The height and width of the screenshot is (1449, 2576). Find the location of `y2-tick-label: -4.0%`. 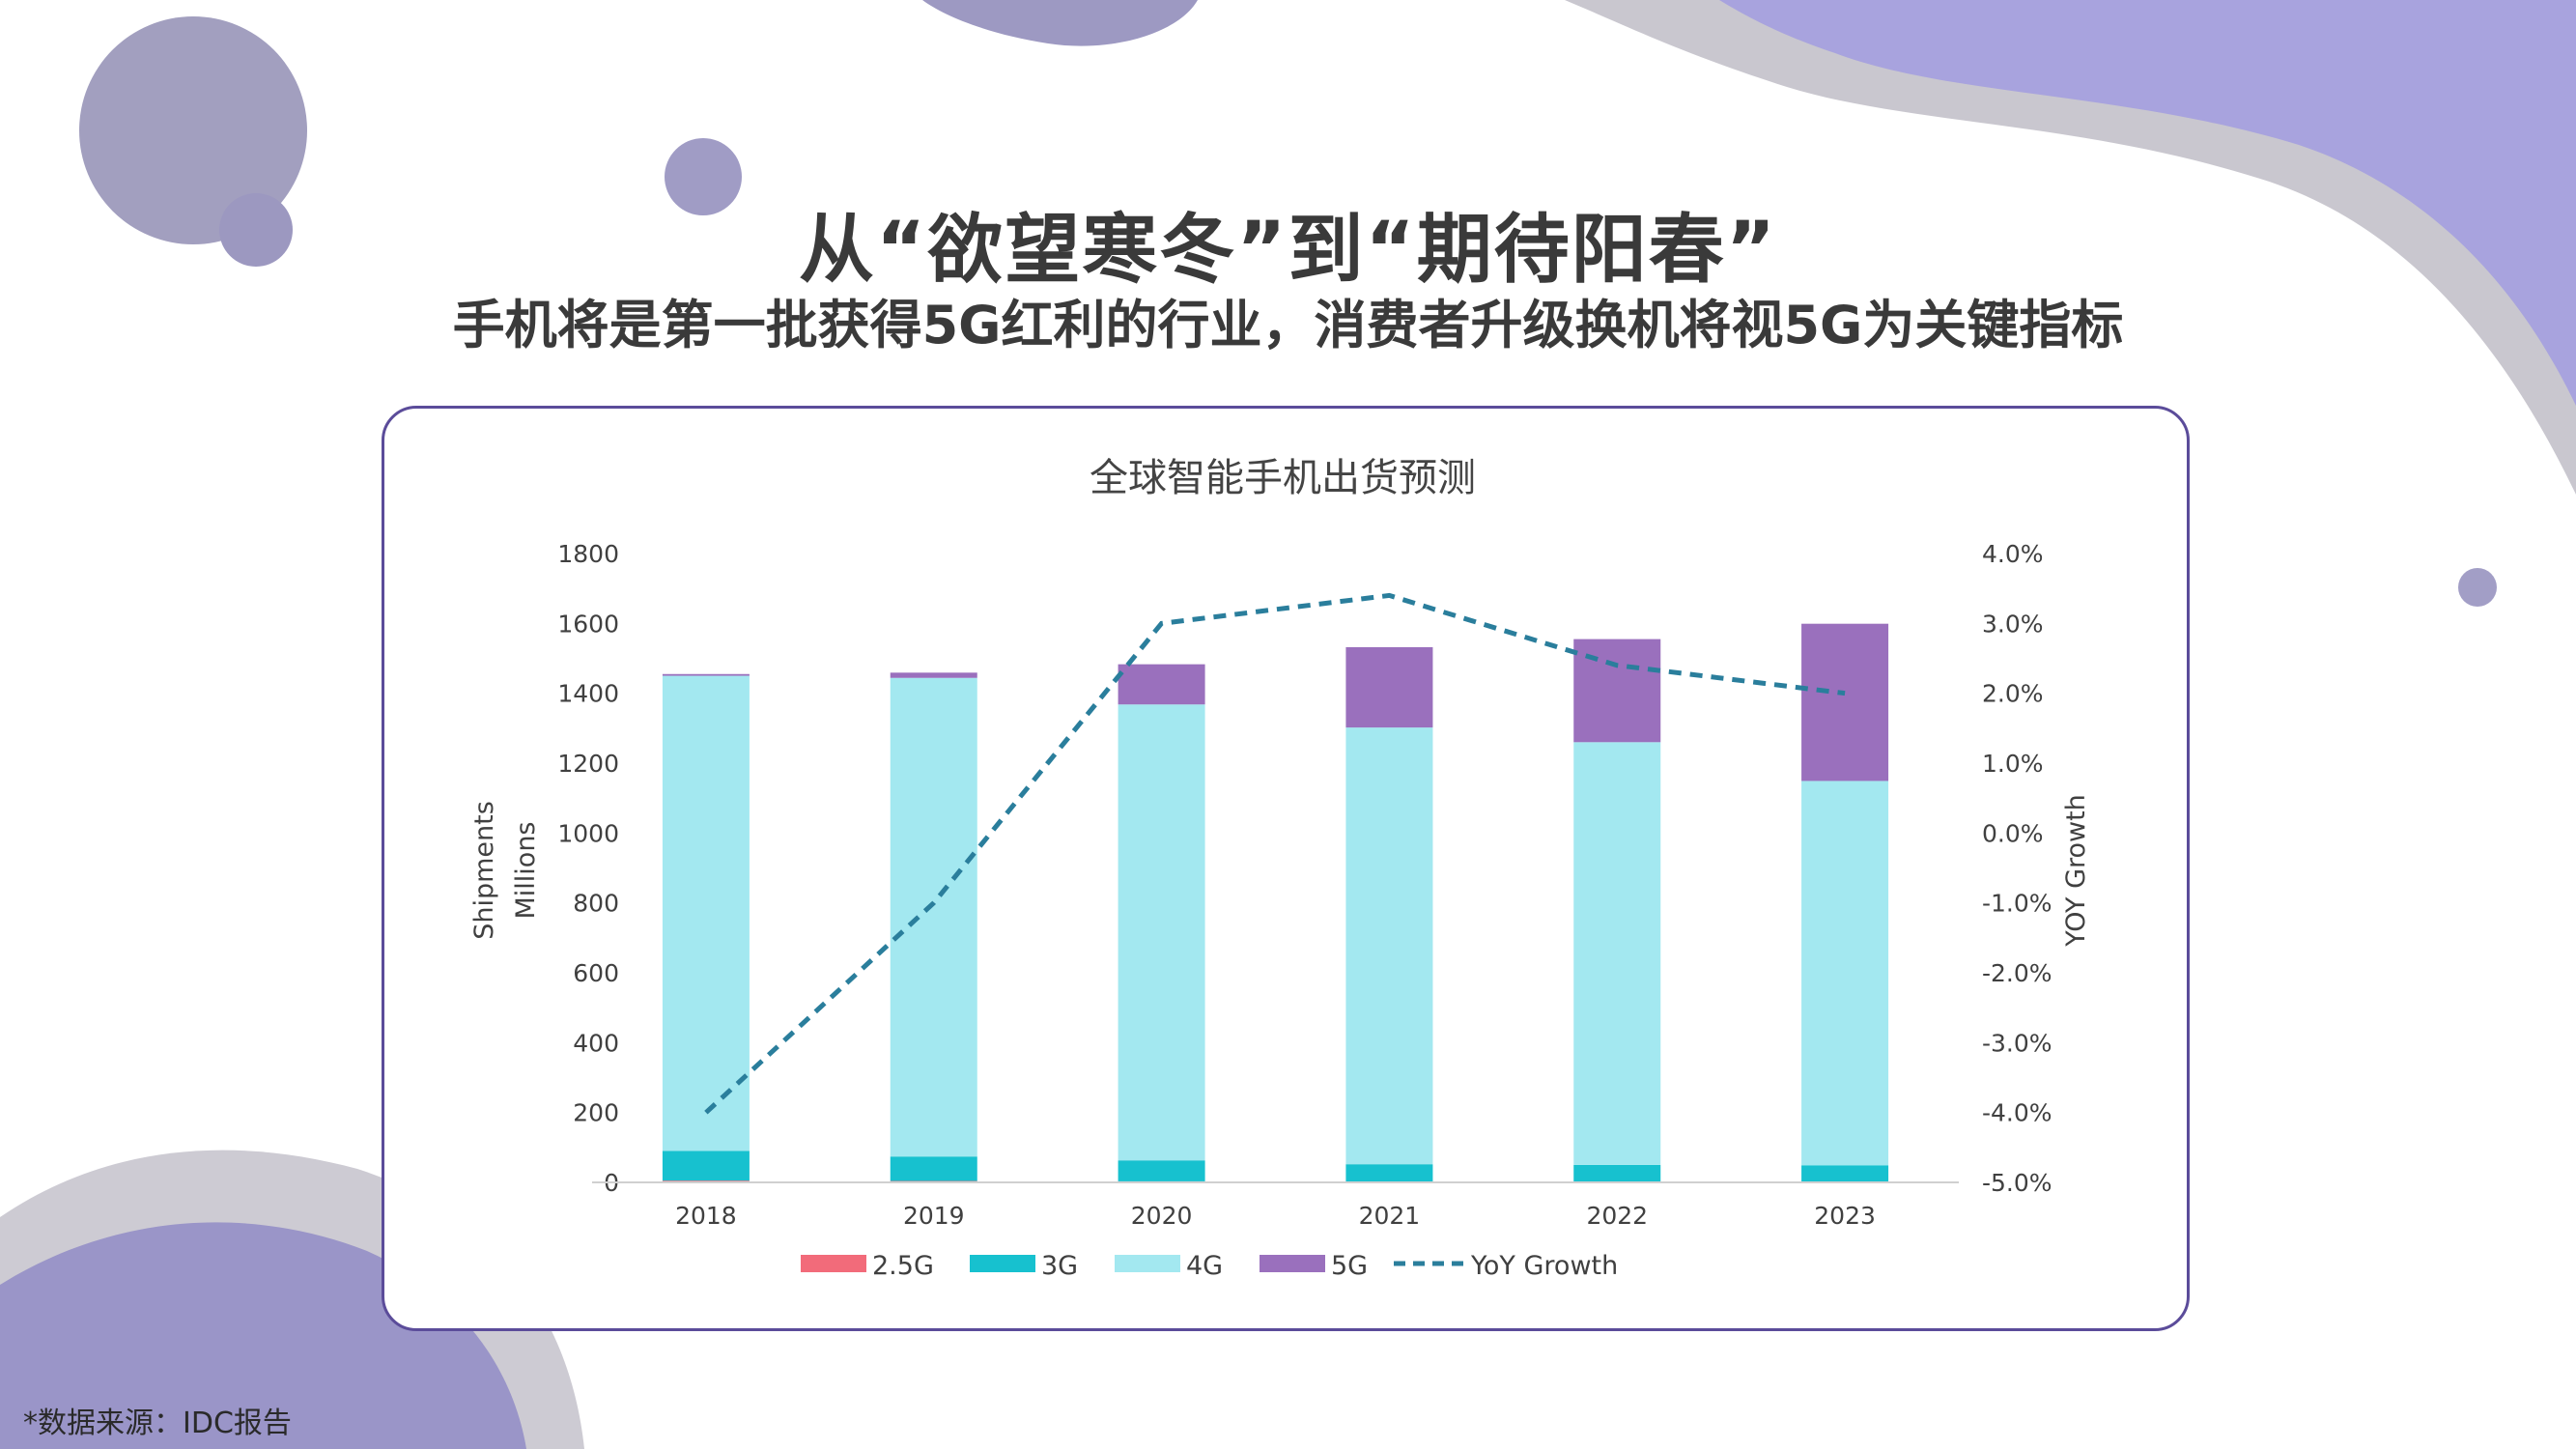

y2-tick-label: -4.0% is located at coordinates (2017, 1113).